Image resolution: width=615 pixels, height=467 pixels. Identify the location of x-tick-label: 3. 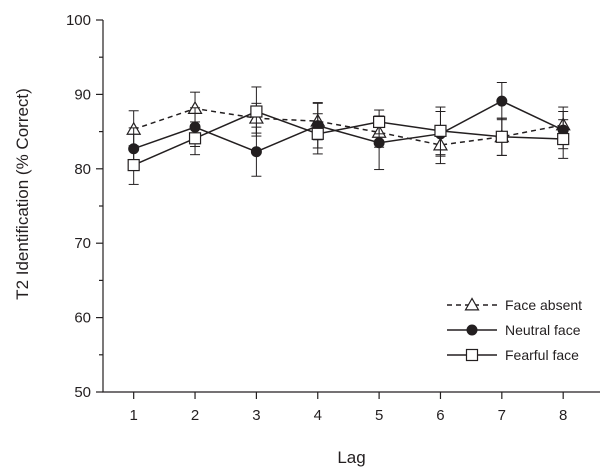
(256, 415).